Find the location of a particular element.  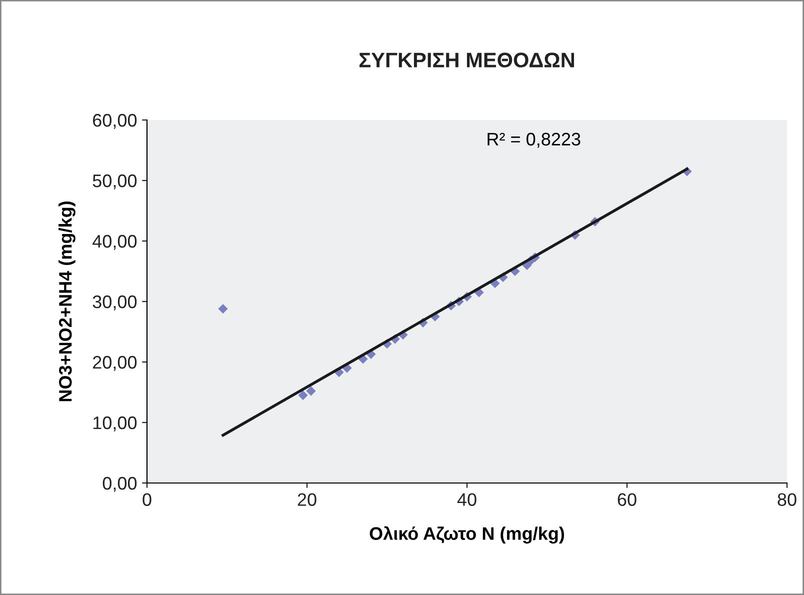

y-axis-title: NO3+NO2+NH4 (mg/kg) is located at coordinates (67, 302).